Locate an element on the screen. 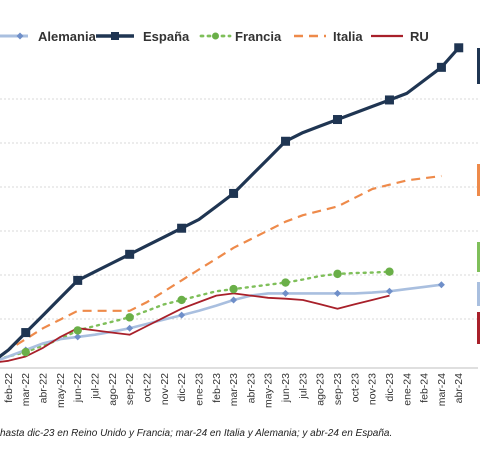 The height and width of the screenshot is (450, 480). legend-marker-francia is located at coordinates (215, 36).